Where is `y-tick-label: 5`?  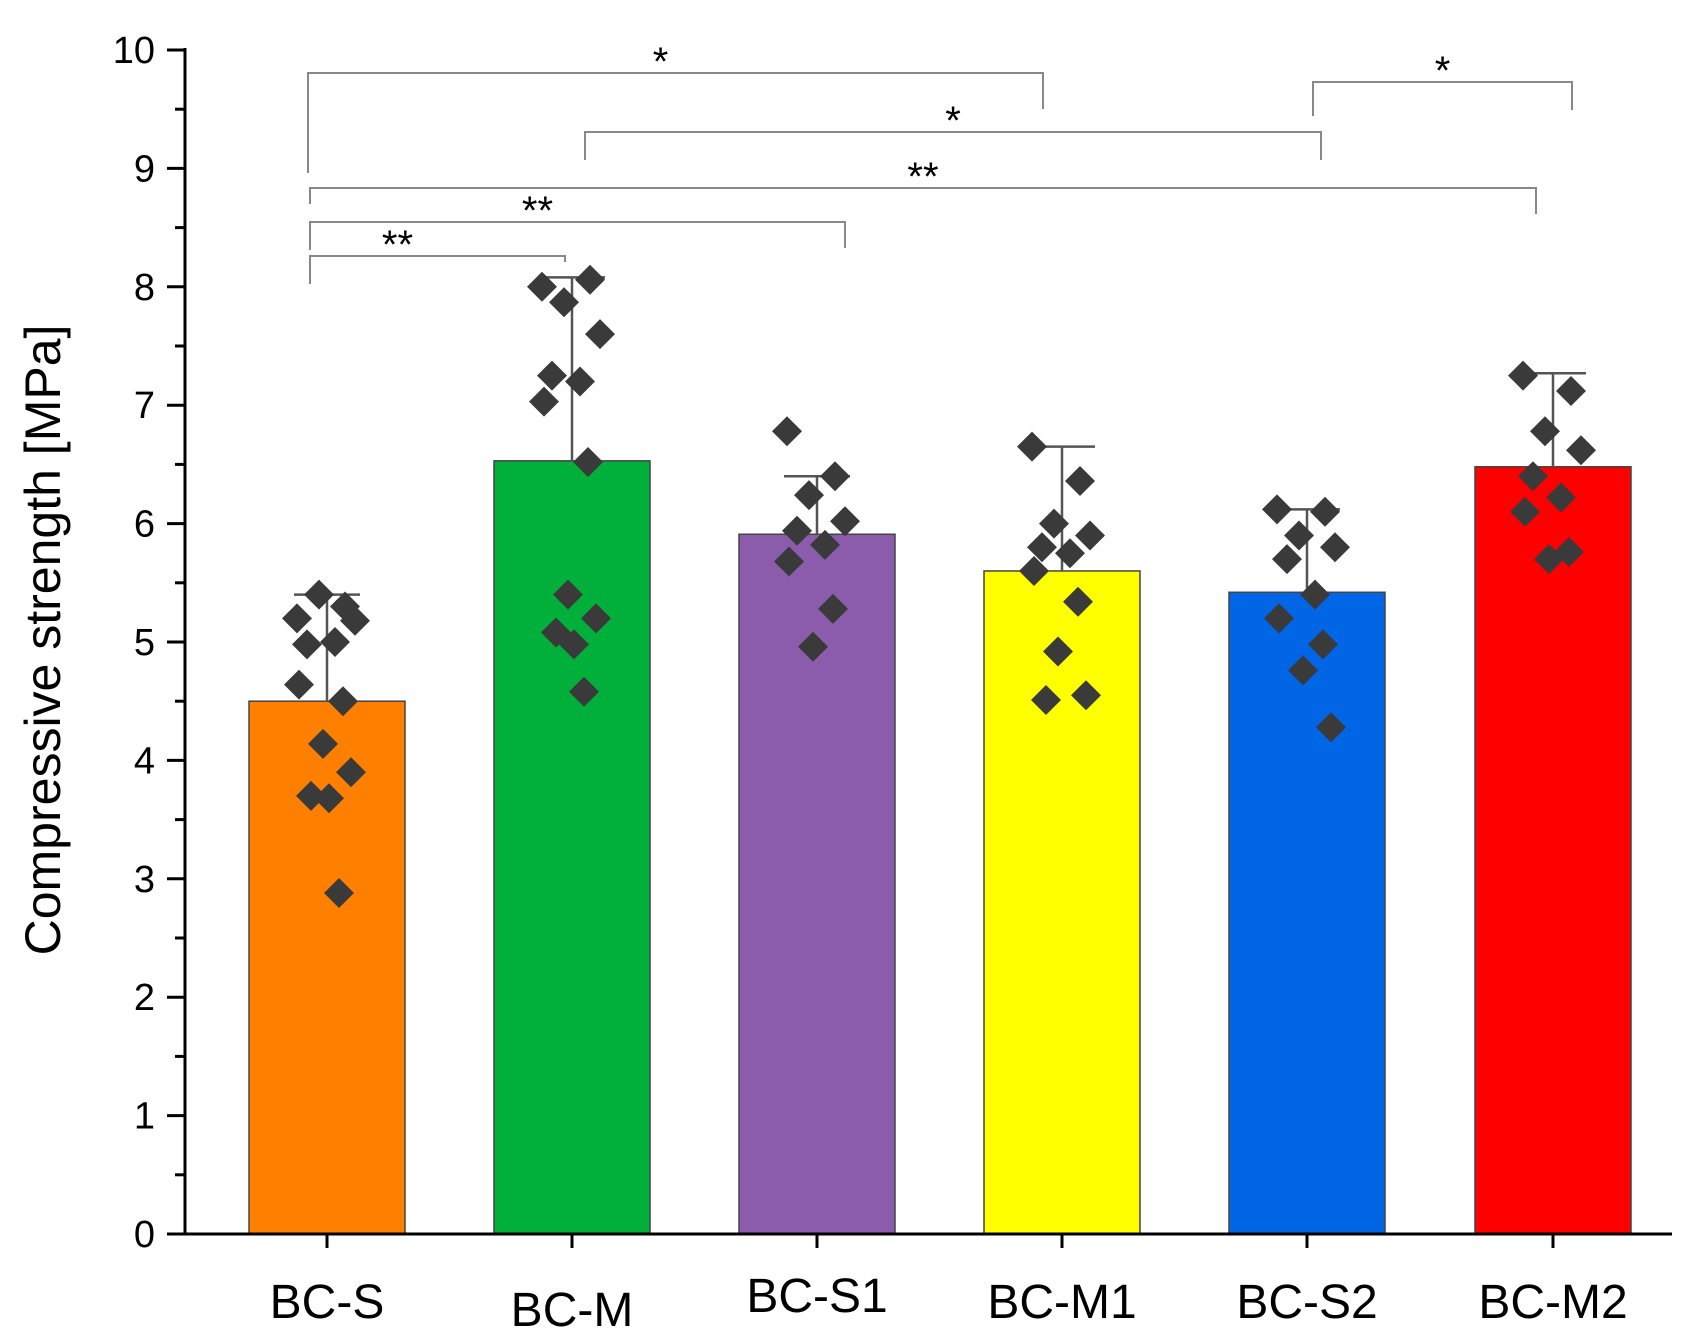 y-tick-label: 5 is located at coordinates (144, 643).